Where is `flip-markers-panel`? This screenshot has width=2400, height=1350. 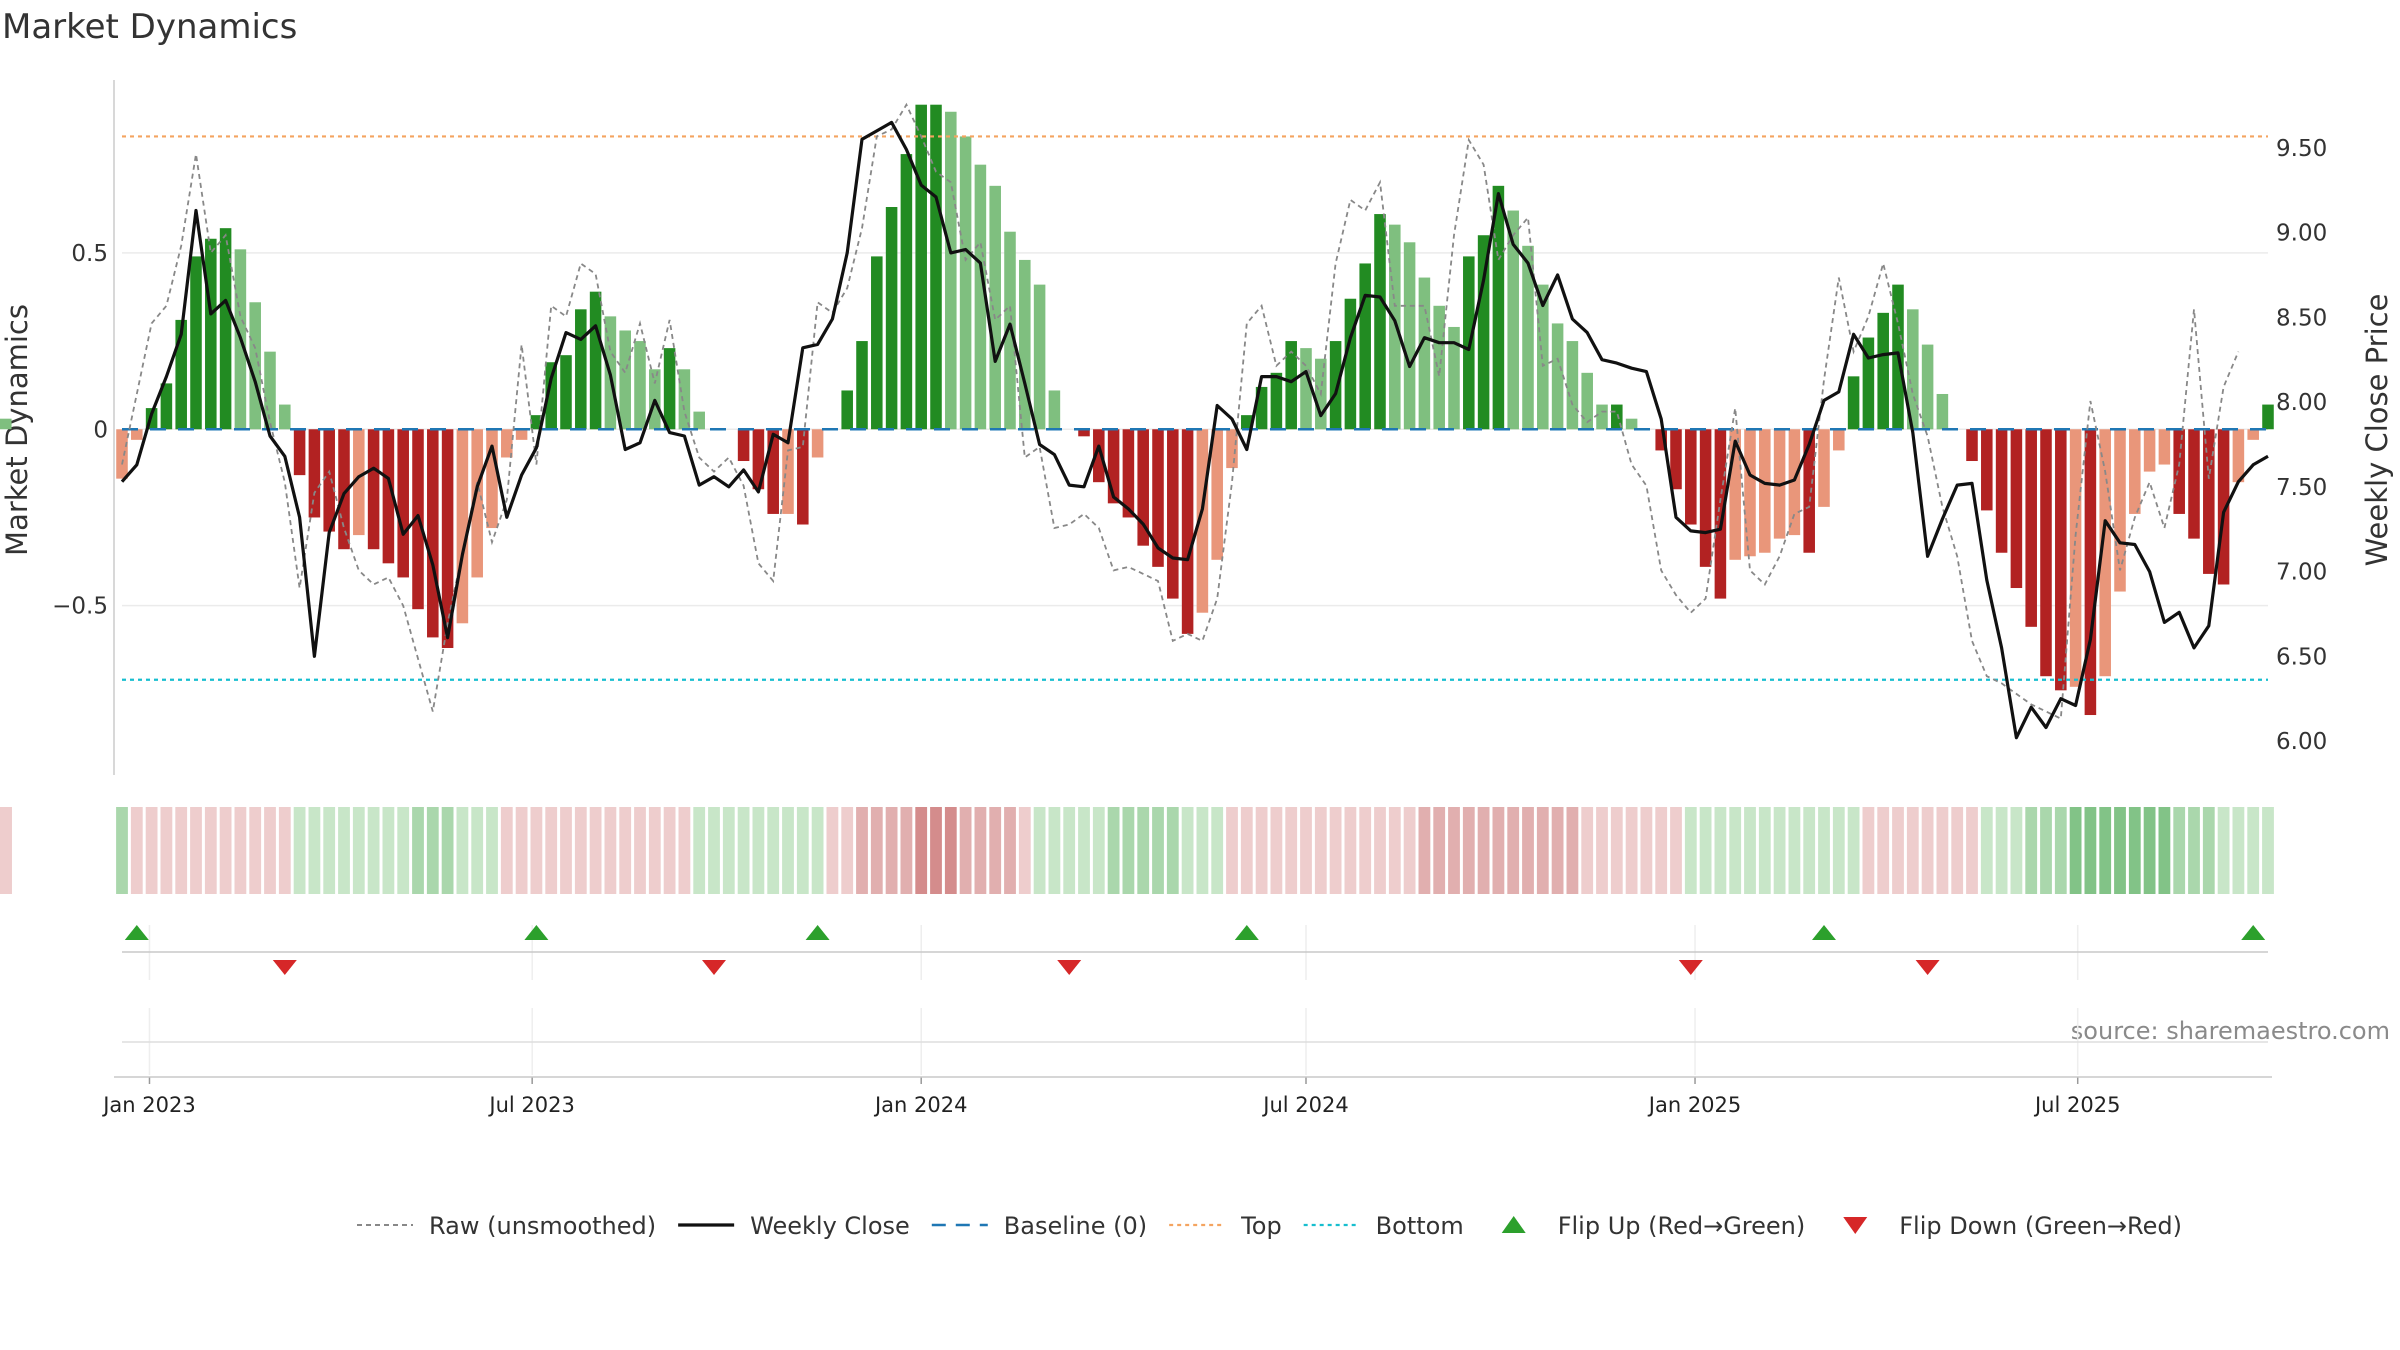
flip-markers-panel is located at coordinates (1193, 1001).